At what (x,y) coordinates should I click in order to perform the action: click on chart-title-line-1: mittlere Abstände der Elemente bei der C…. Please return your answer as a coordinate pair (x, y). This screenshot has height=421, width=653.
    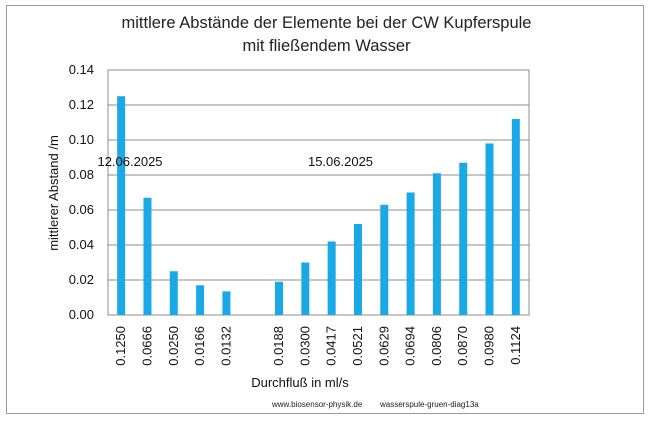
    Looking at the image, I should click on (326, 23).